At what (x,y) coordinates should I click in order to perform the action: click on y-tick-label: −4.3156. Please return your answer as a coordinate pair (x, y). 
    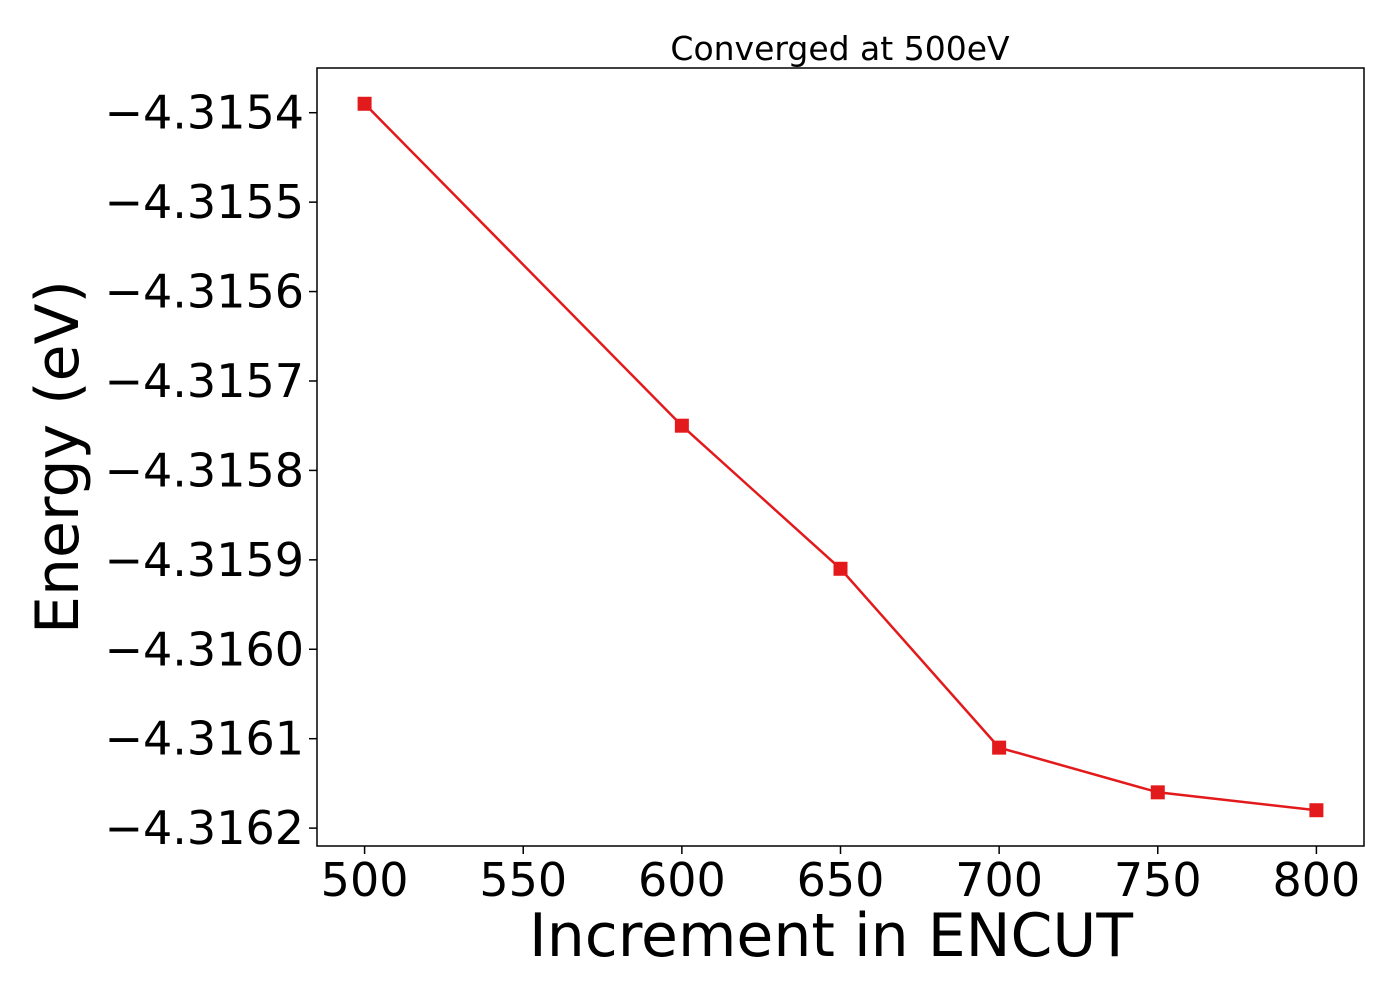
    Looking at the image, I should click on (205, 292).